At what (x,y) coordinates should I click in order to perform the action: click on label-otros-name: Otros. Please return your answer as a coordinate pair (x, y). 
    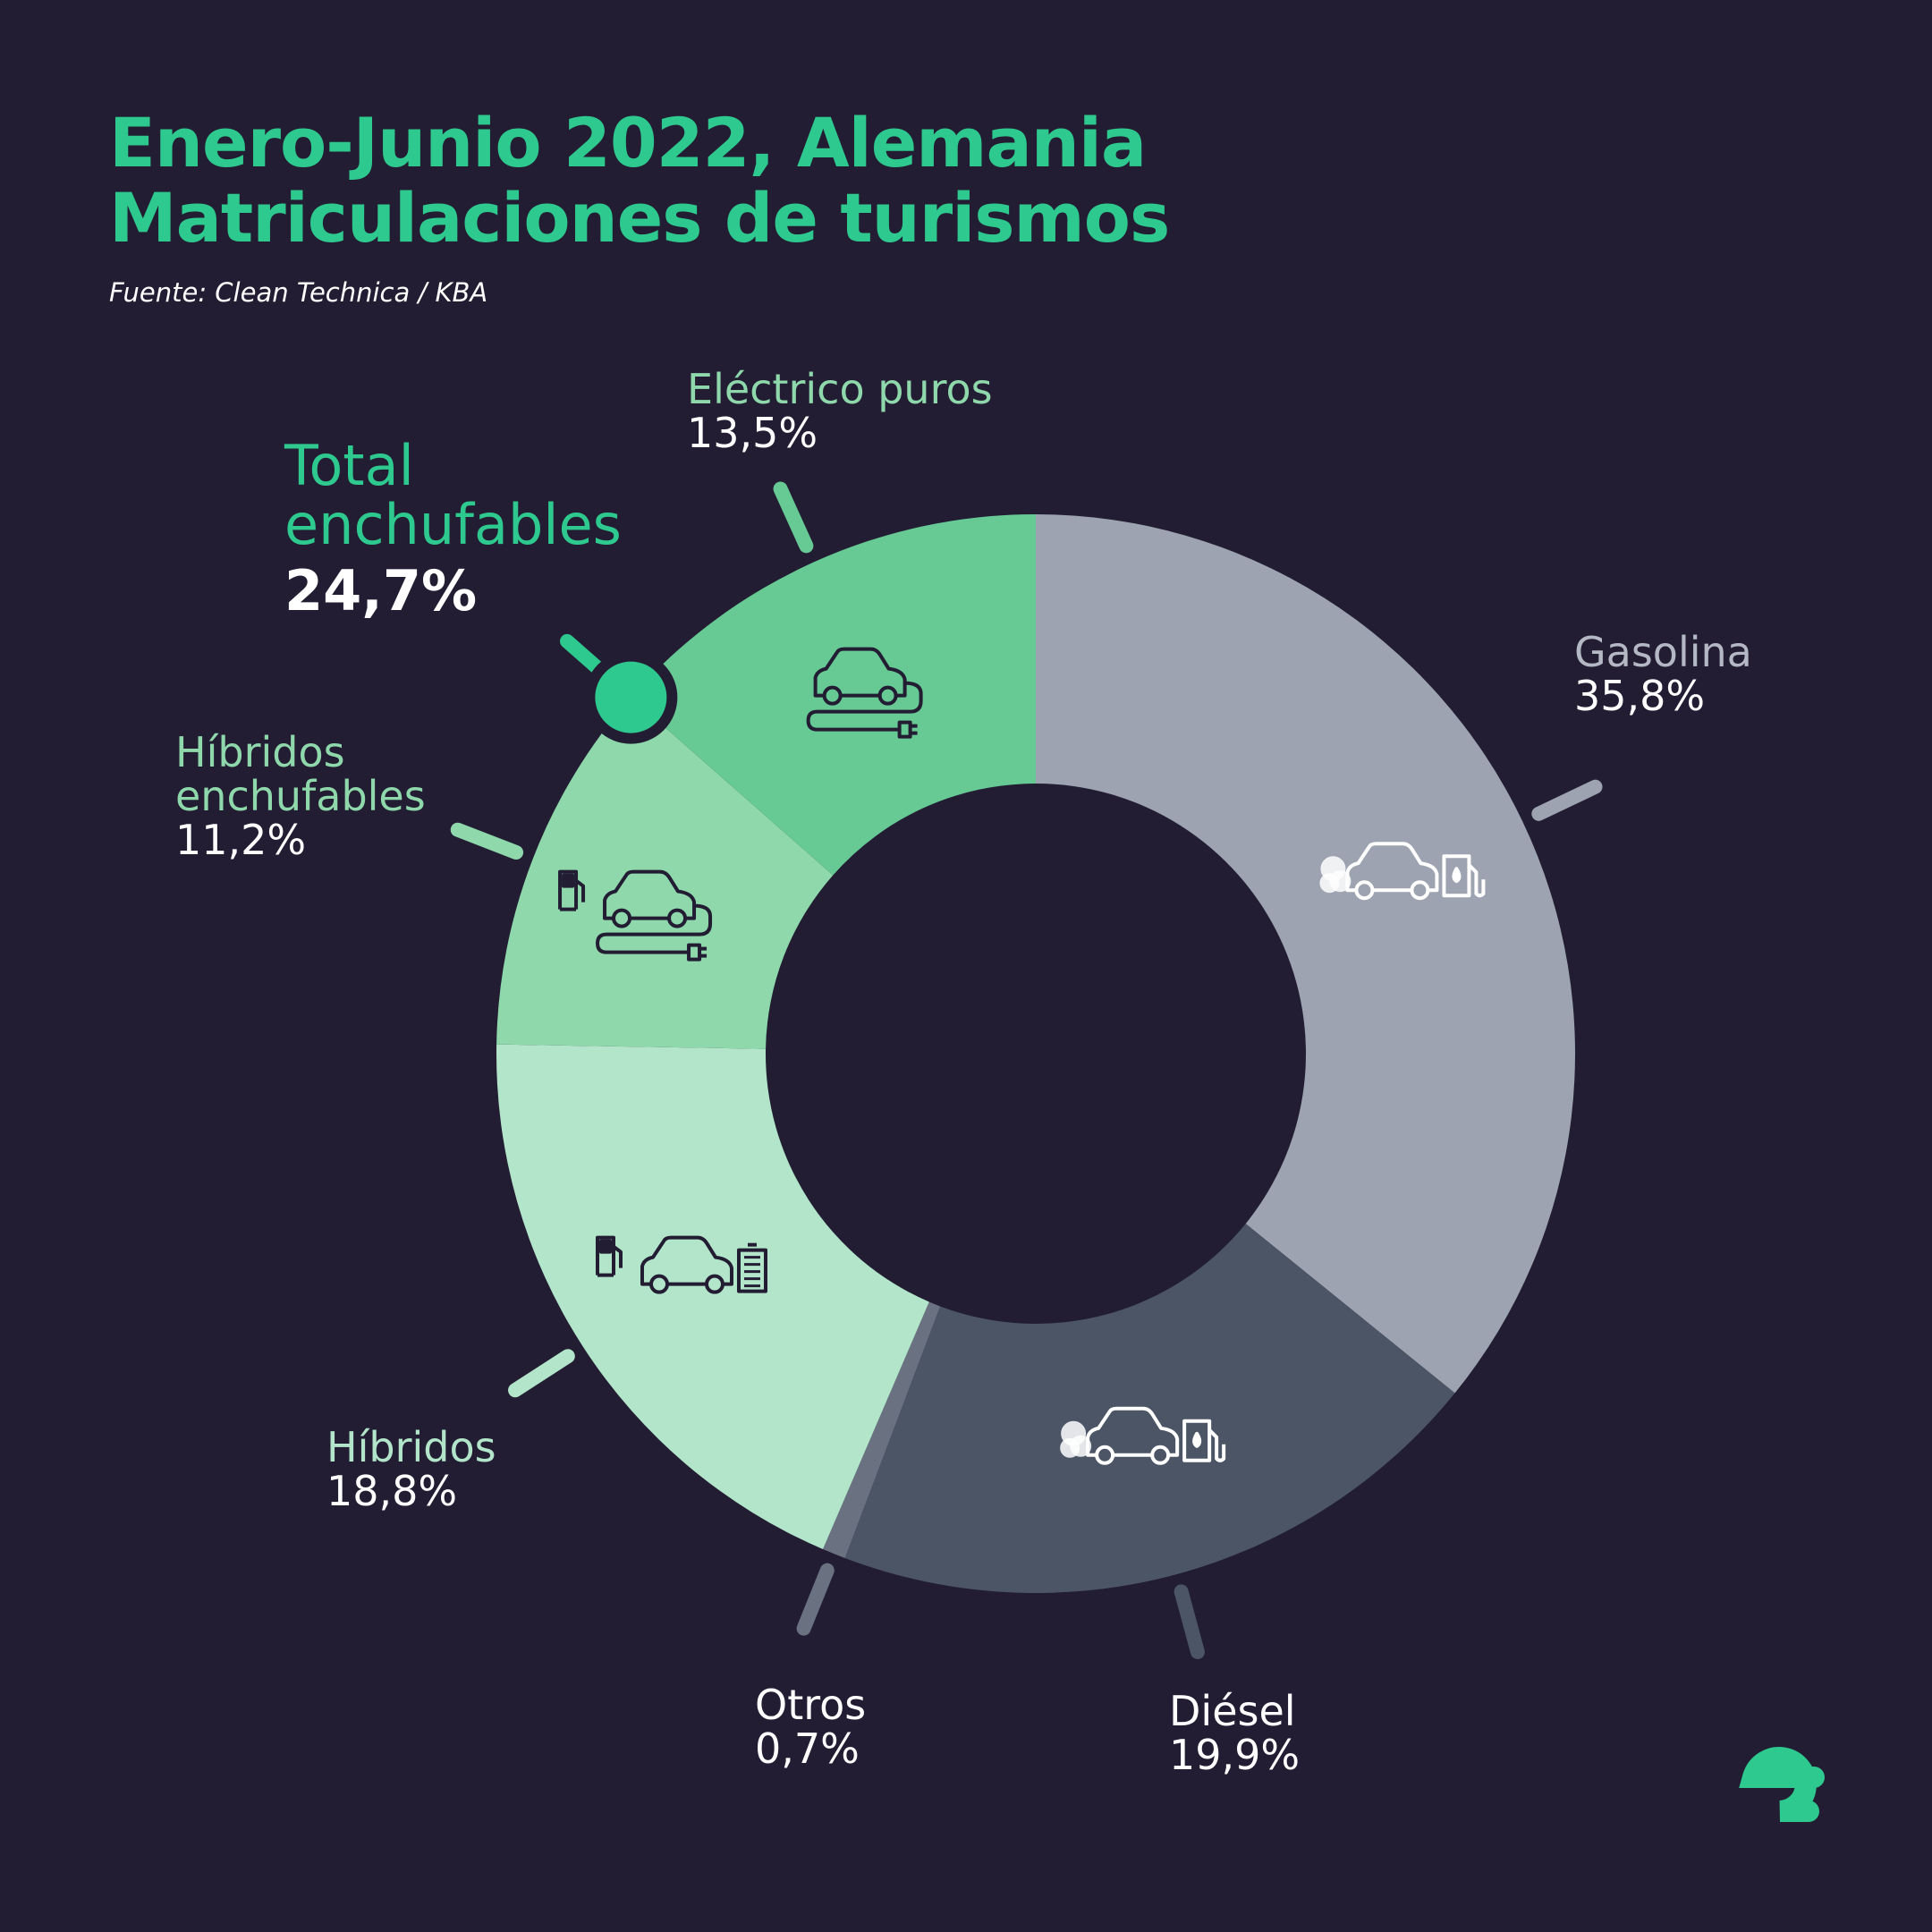
    Looking at the image, I should click on (811, 1705).